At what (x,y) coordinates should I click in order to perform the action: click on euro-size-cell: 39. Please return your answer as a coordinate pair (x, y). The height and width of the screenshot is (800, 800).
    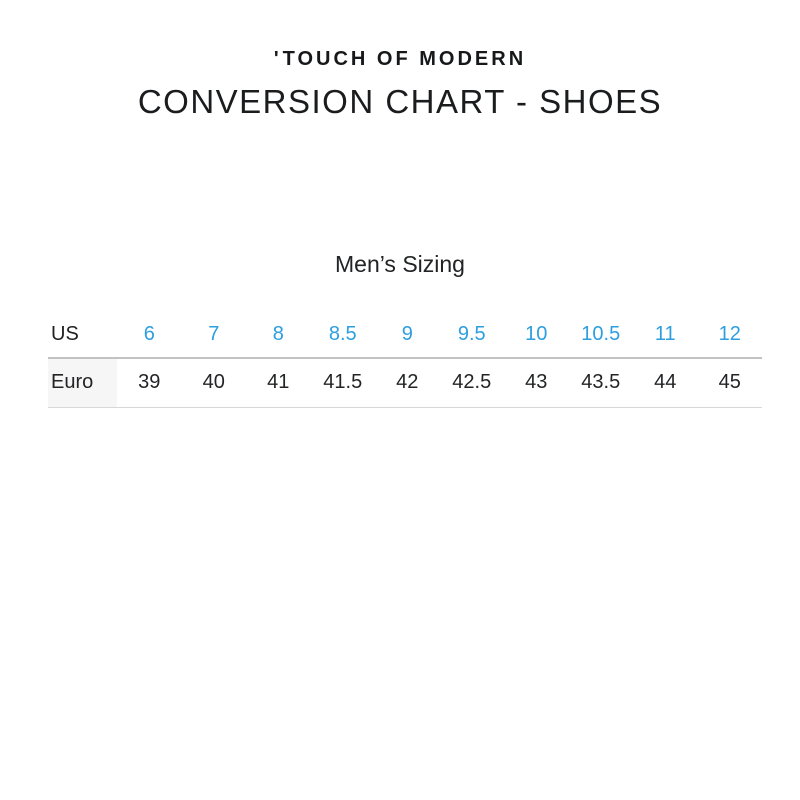
    Looking at the image, I should click on (149, 382).